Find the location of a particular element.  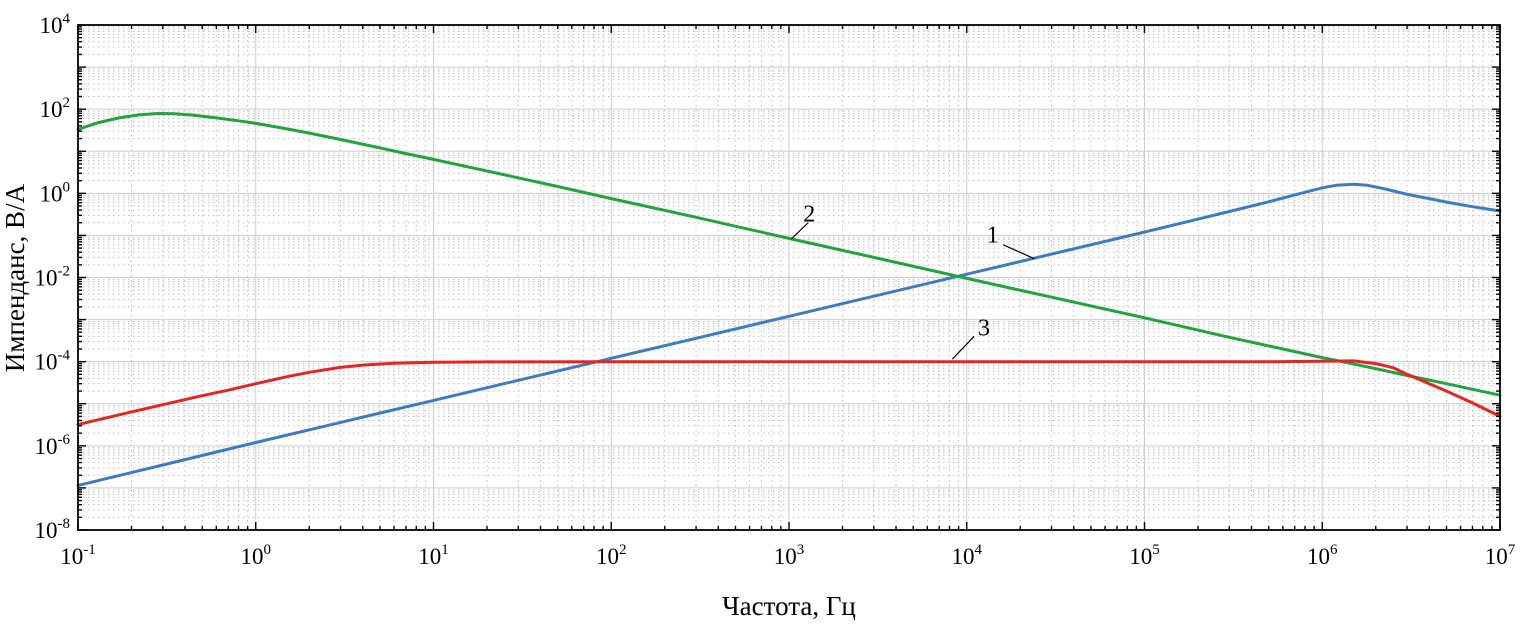

x-tick-label: 10⁻¹ is located at coordinates (78, 555).